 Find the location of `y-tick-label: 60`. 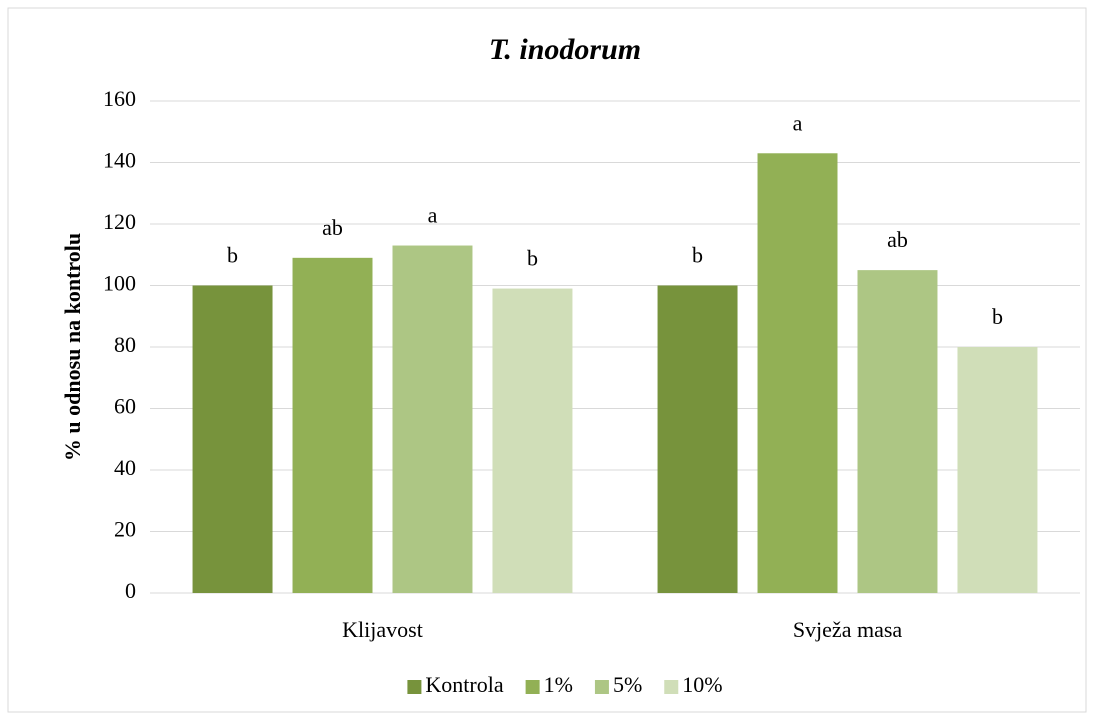

y-tick-label: 60 is located at coordinates (125, 406).